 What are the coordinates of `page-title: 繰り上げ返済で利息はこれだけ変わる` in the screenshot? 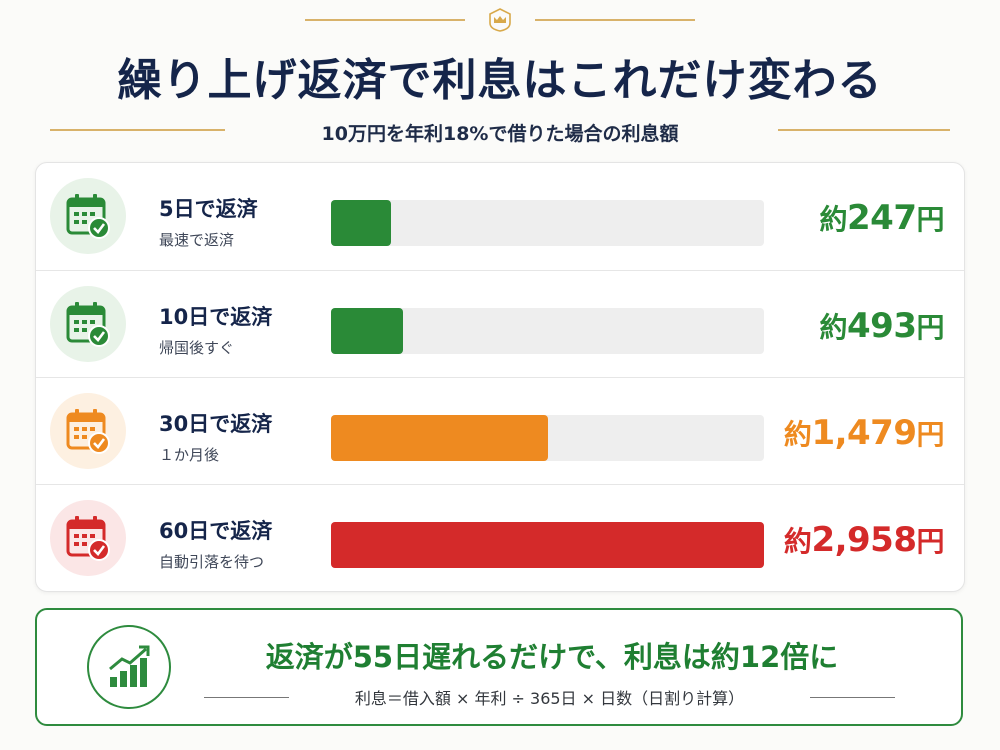 It's located at (500, 80).